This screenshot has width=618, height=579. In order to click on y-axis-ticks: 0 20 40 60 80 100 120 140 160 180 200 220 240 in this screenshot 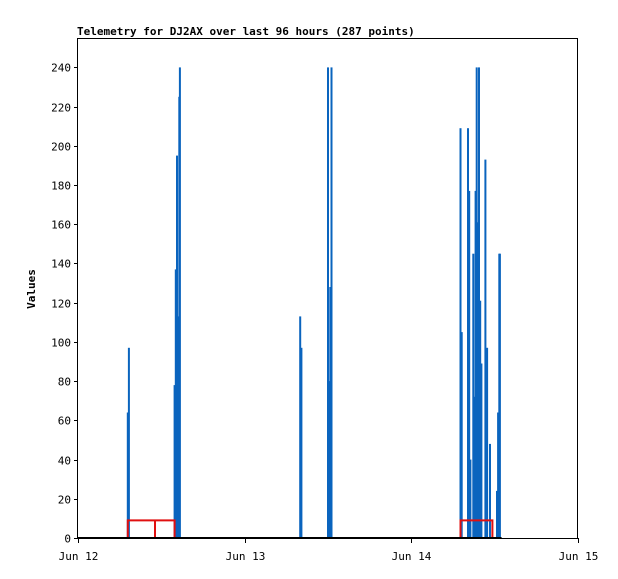, I will do `click(64, 304)`.